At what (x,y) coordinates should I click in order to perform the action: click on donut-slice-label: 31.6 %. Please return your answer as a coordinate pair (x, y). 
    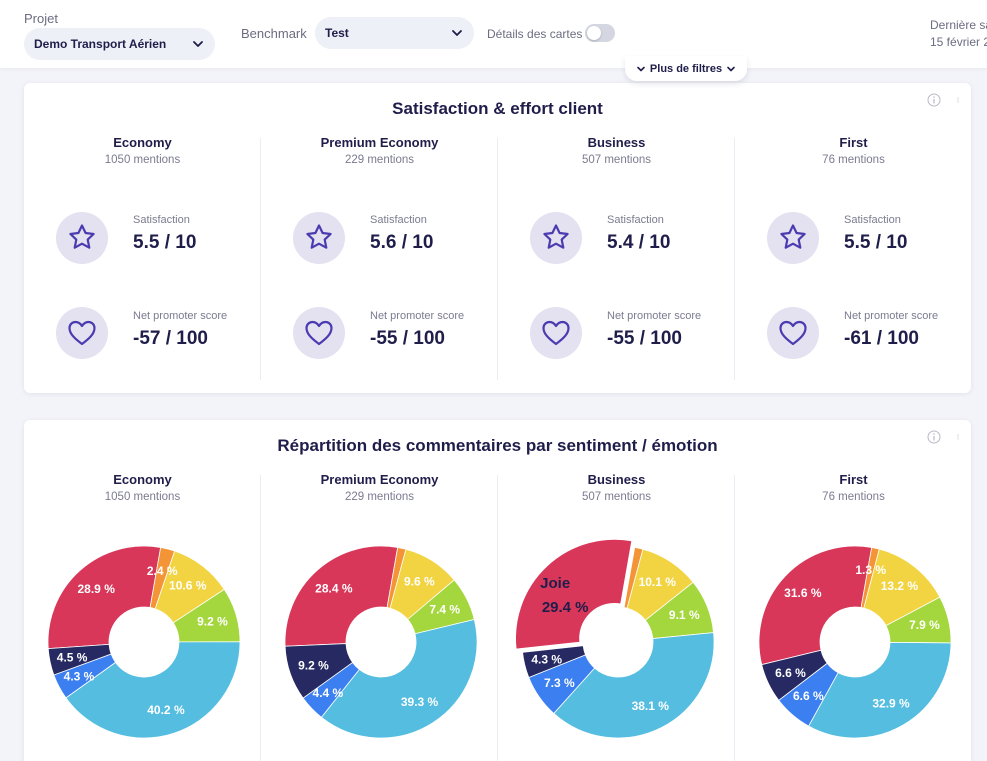
    Looking at the image, I should click on (803, 593).